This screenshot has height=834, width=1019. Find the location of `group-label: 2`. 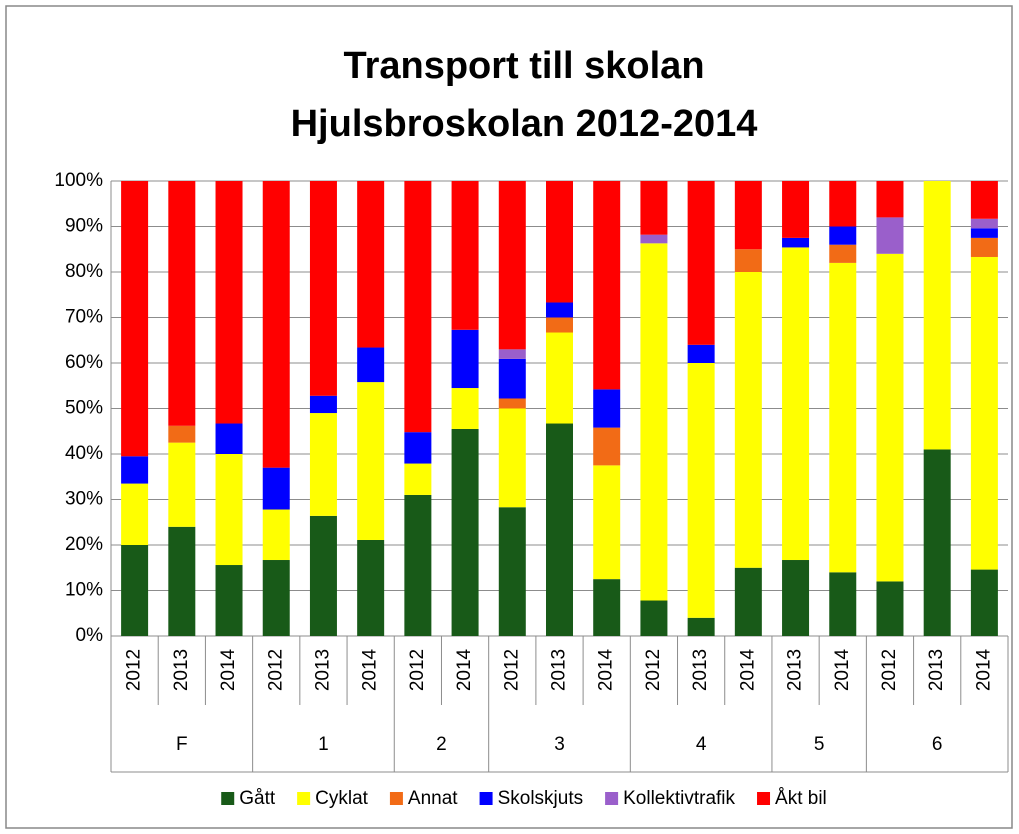

group-label: 2 is located at coordinates (441, 744).